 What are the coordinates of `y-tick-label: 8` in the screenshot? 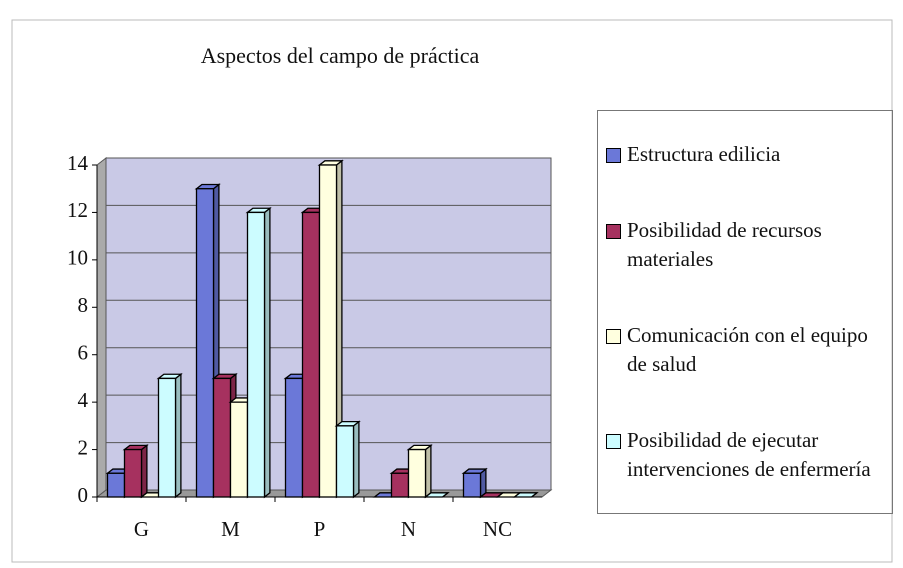 It's located at (83, 305).